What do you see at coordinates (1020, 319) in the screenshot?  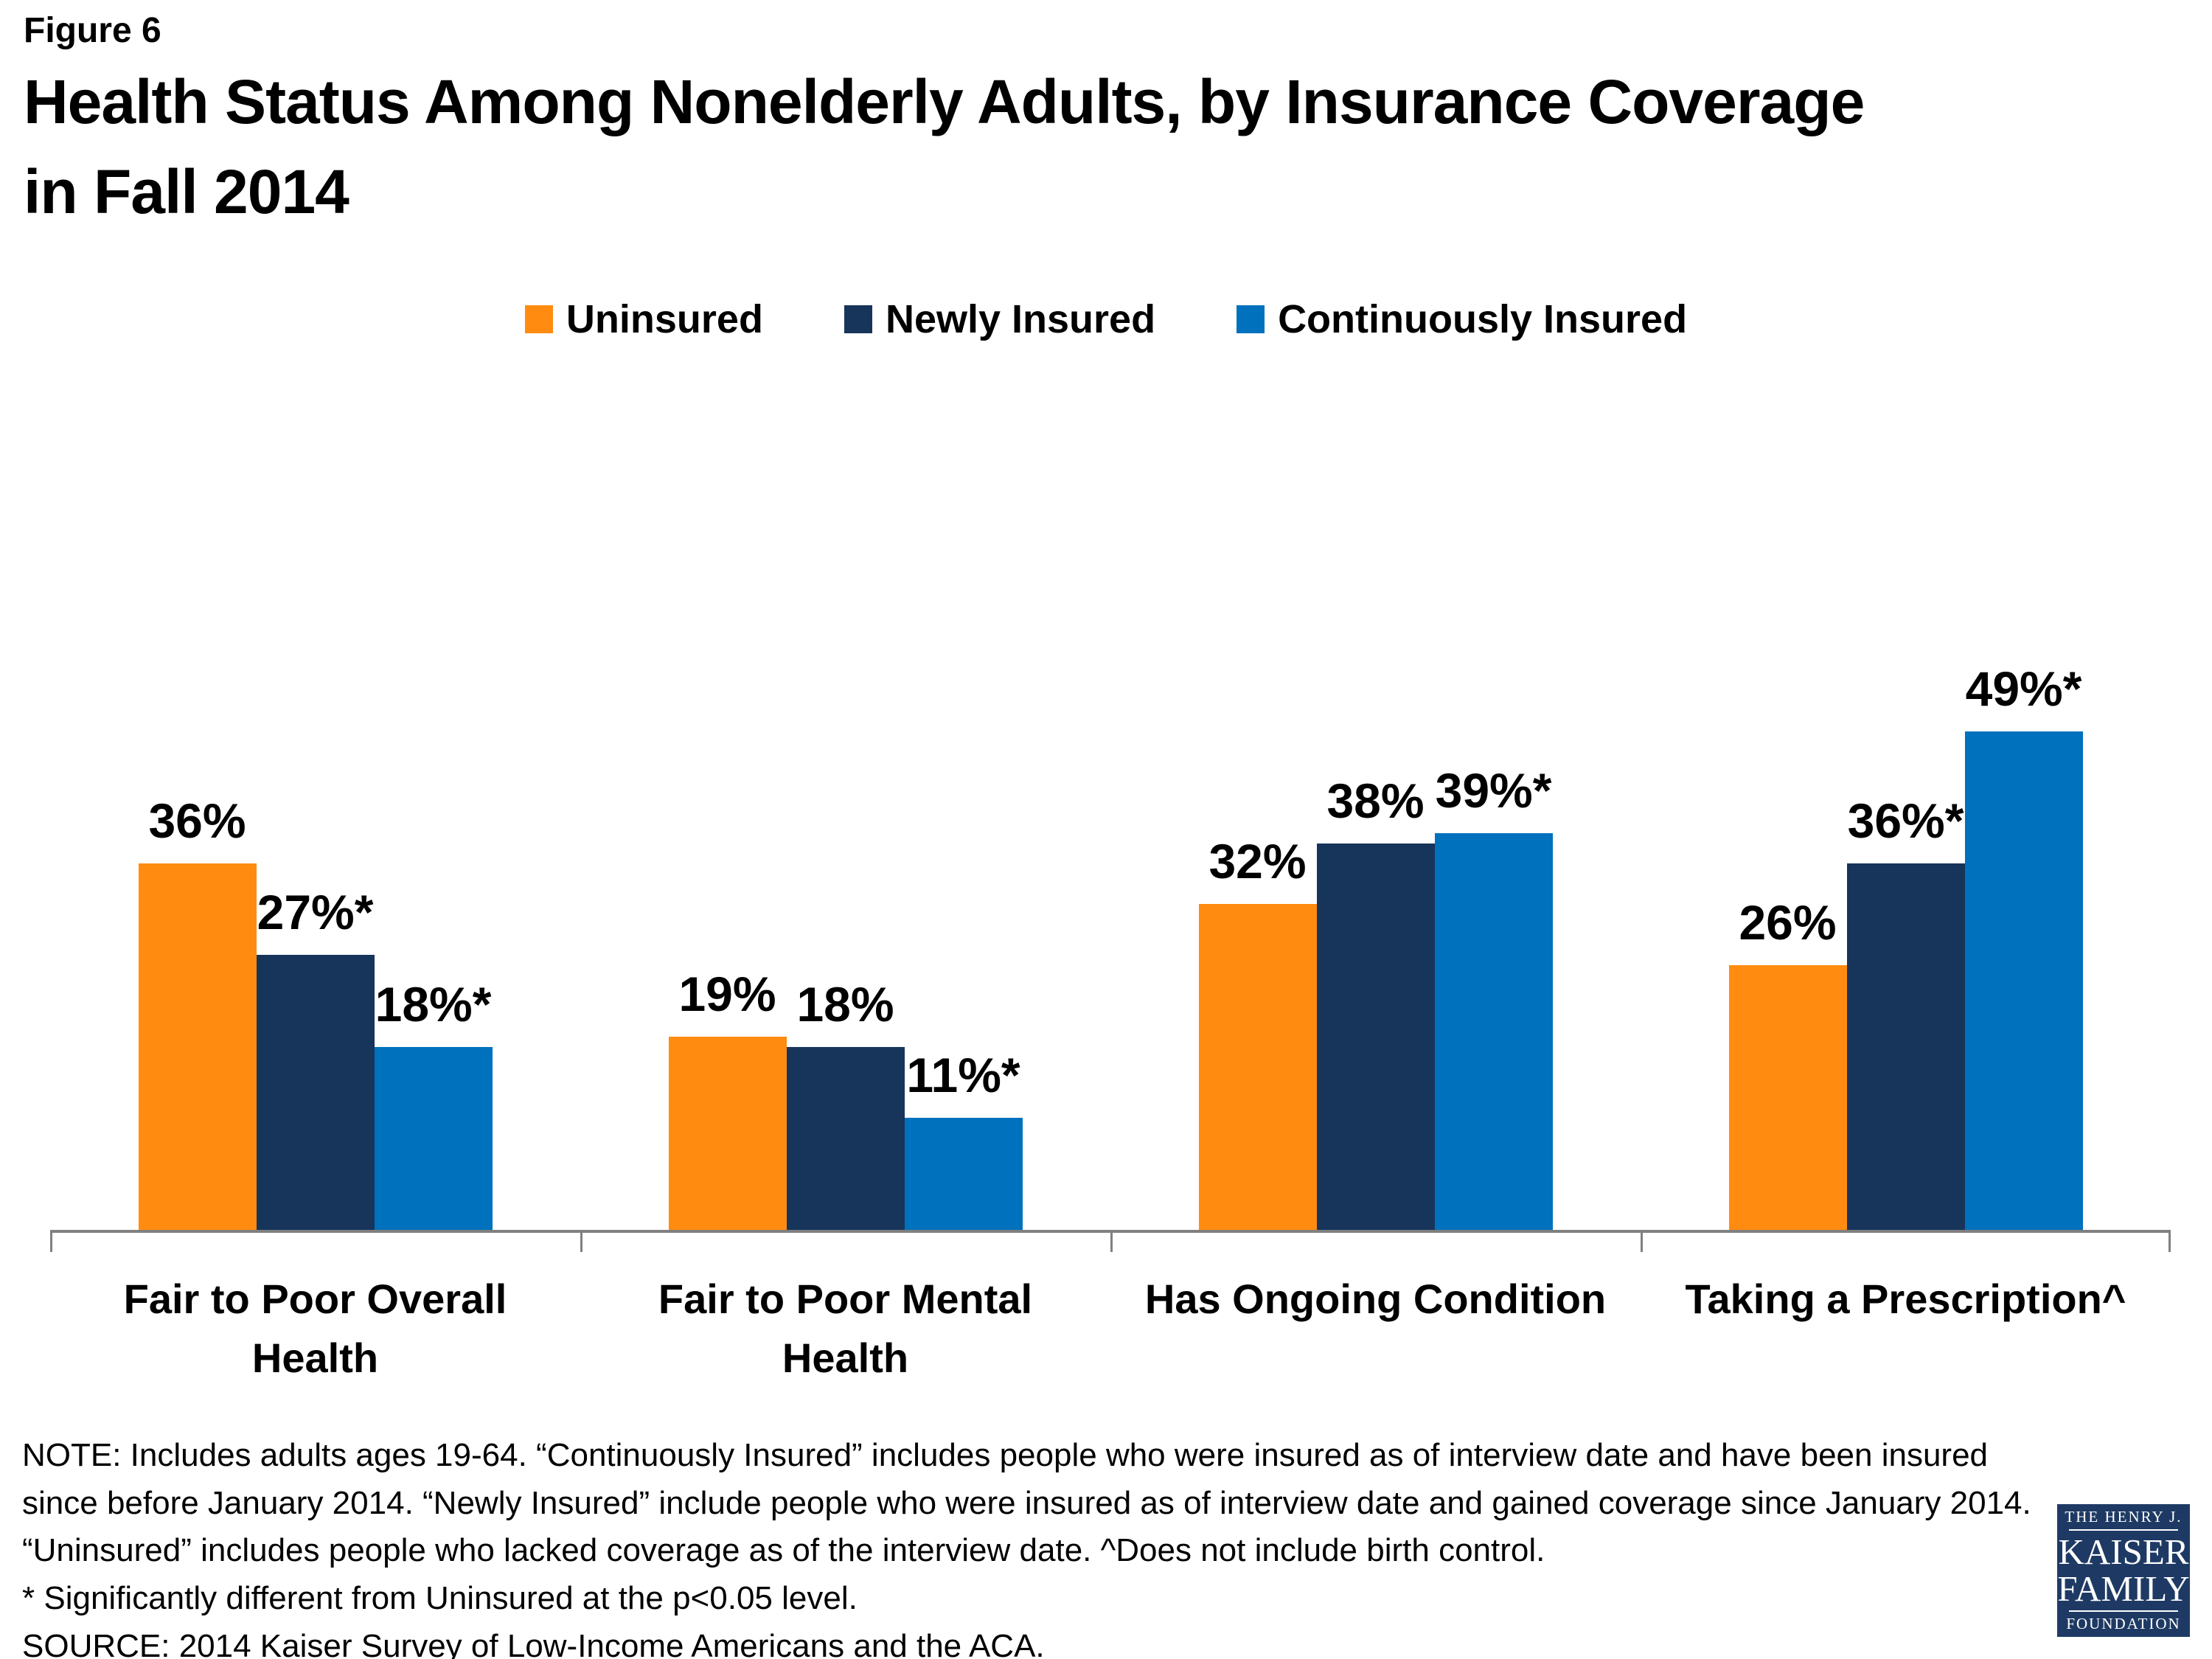 I see `legend-label: Newly Insured` at bounding box center [1020, 319].